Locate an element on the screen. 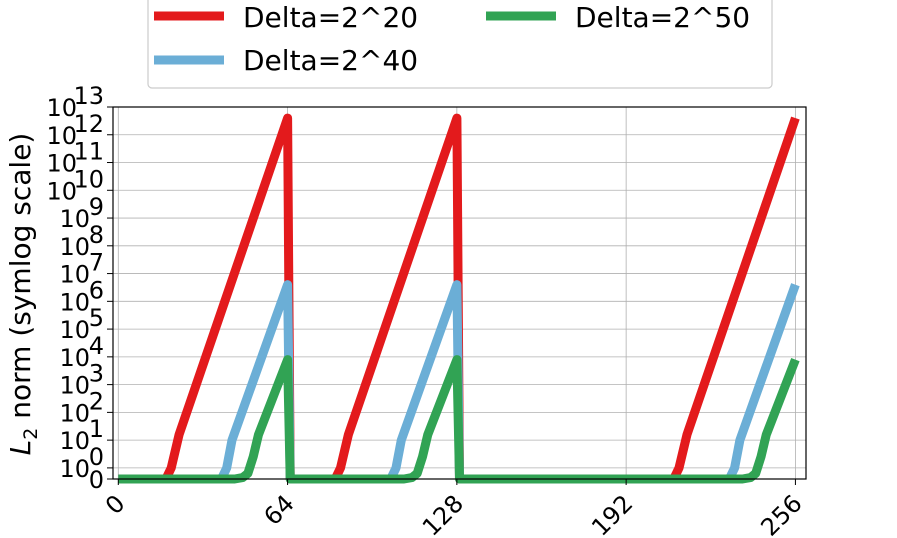 This screenshot has height=538, width=897. y-tick-label-9: 10 is located at coordinates (74, 247).